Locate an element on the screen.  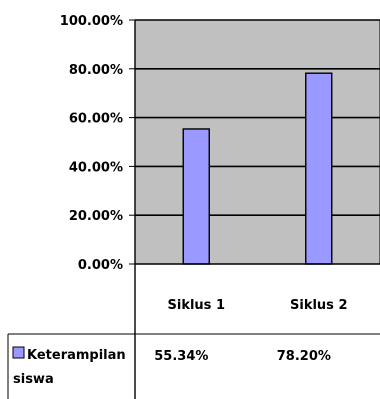
y-tick-label: 0.00% is located at coordinates (100, 265).